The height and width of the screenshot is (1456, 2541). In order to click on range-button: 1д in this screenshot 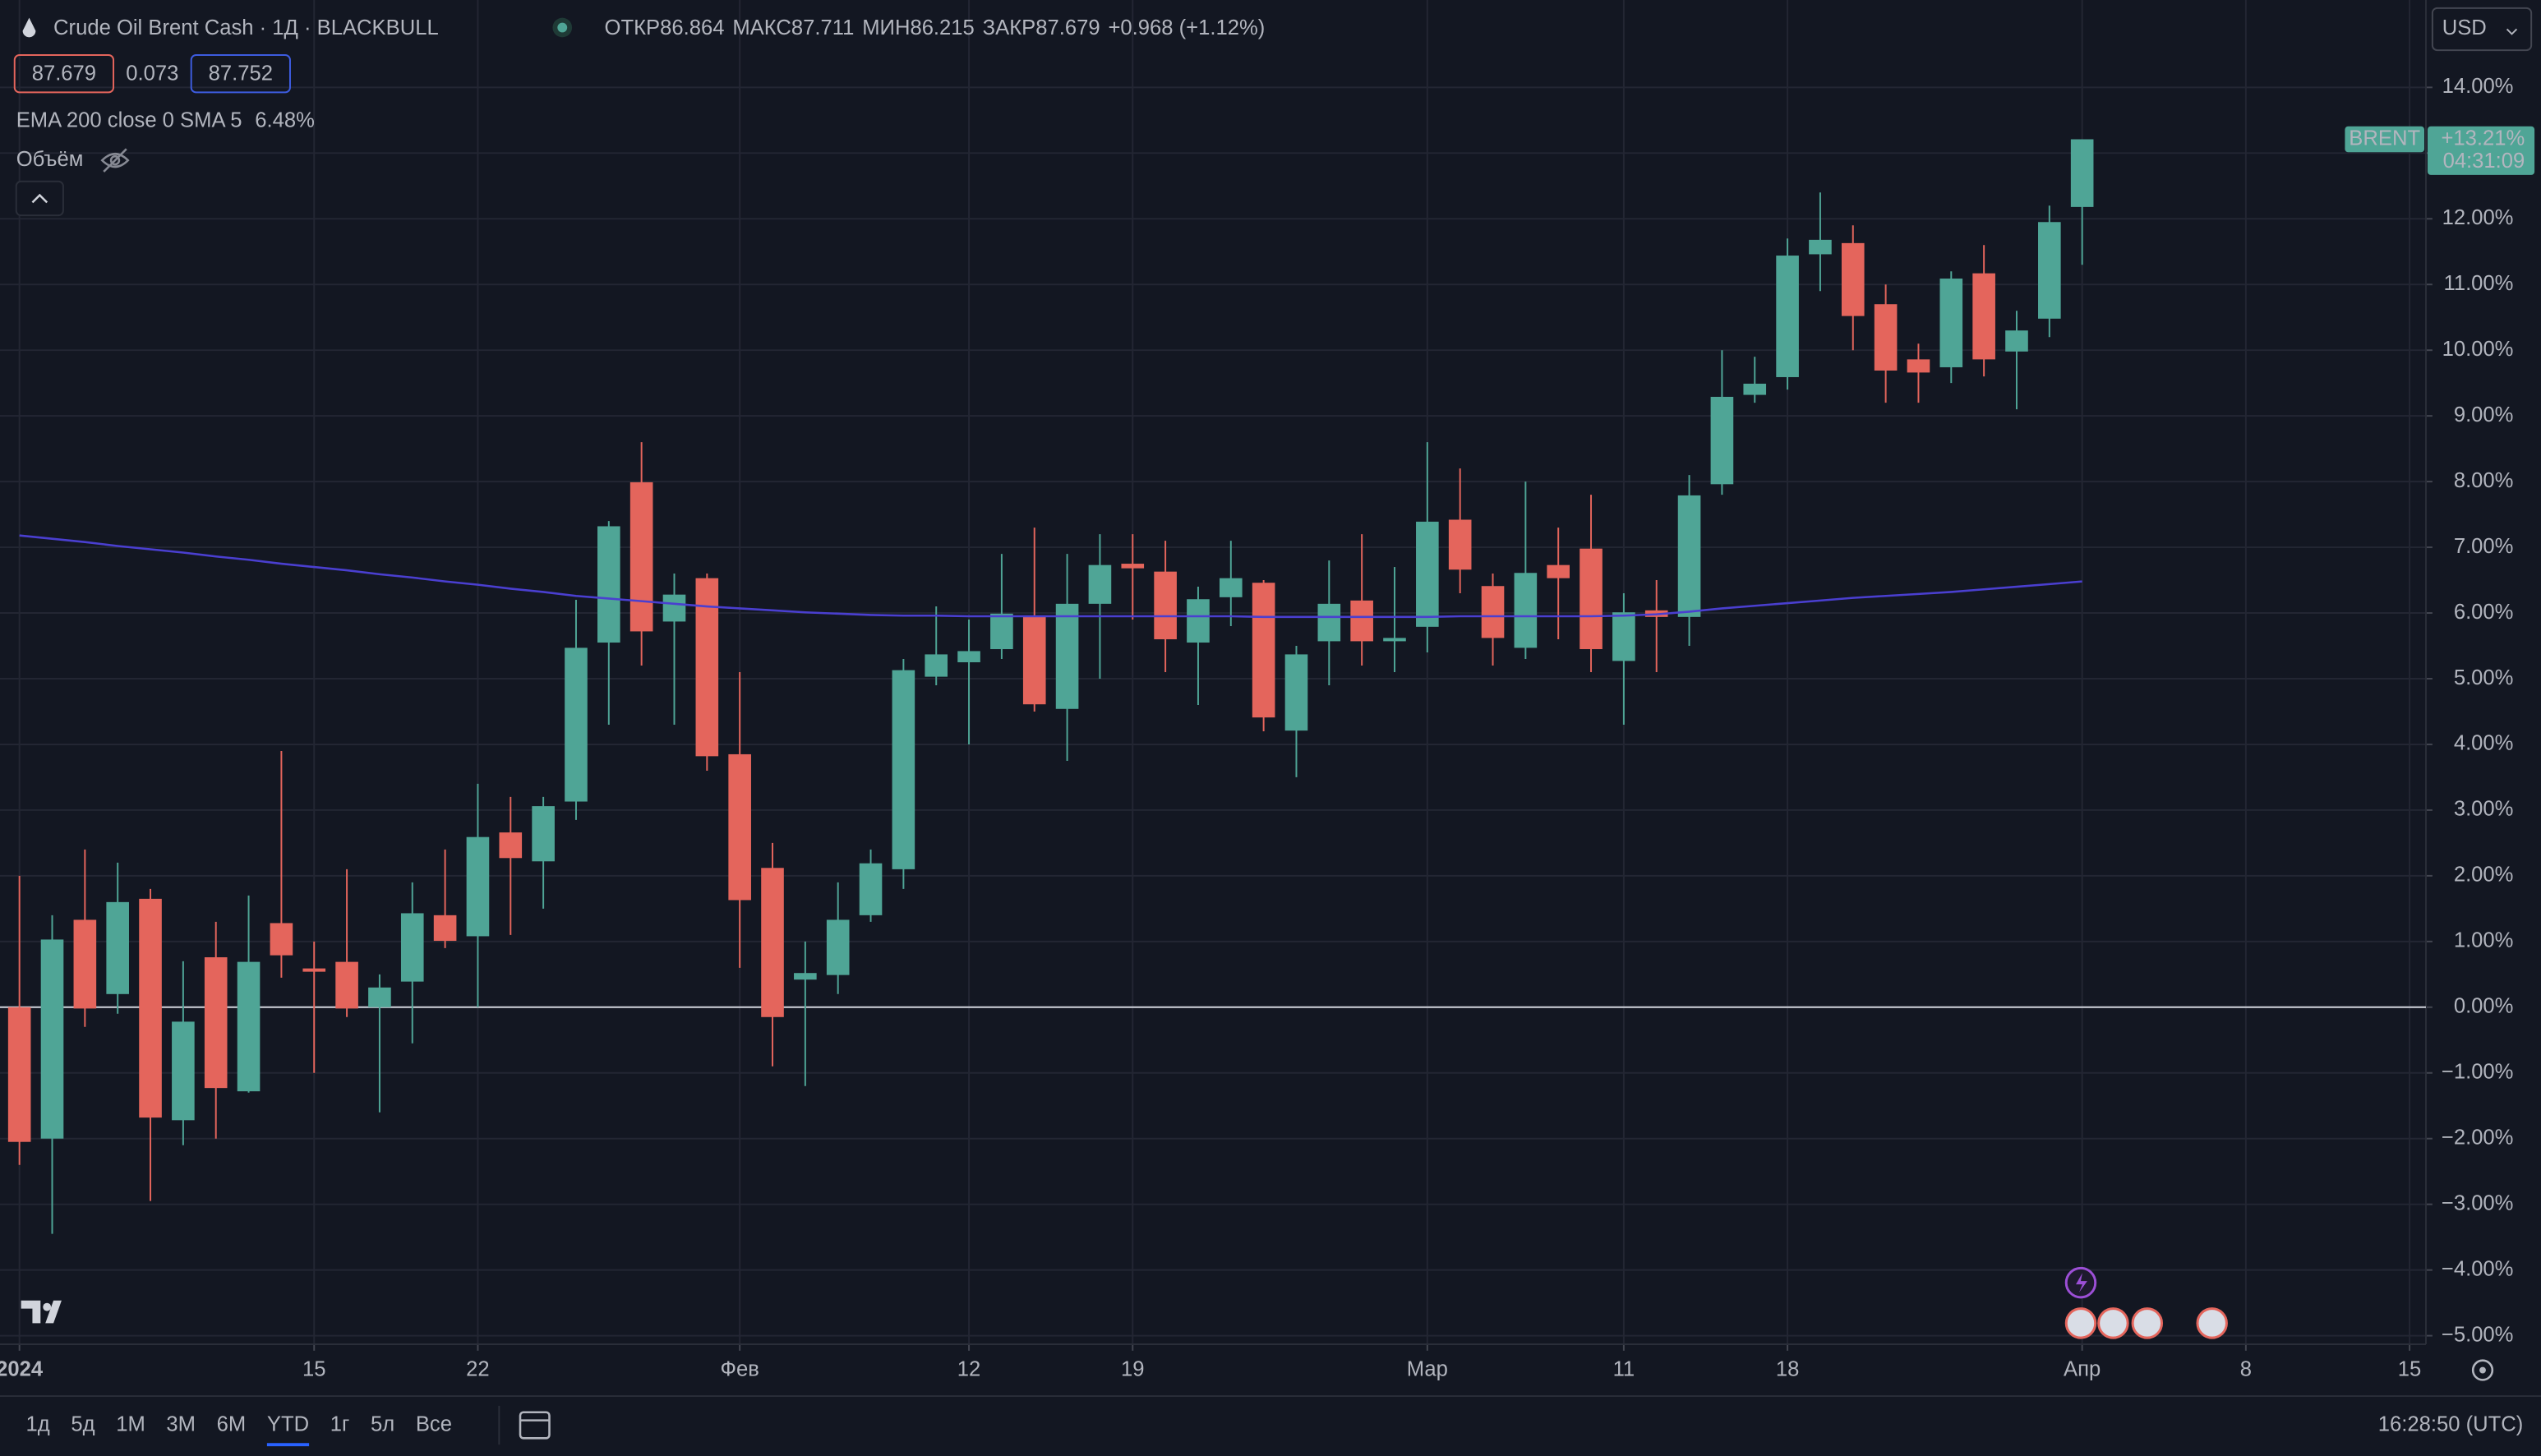, I will do `click(38, 1423)`.